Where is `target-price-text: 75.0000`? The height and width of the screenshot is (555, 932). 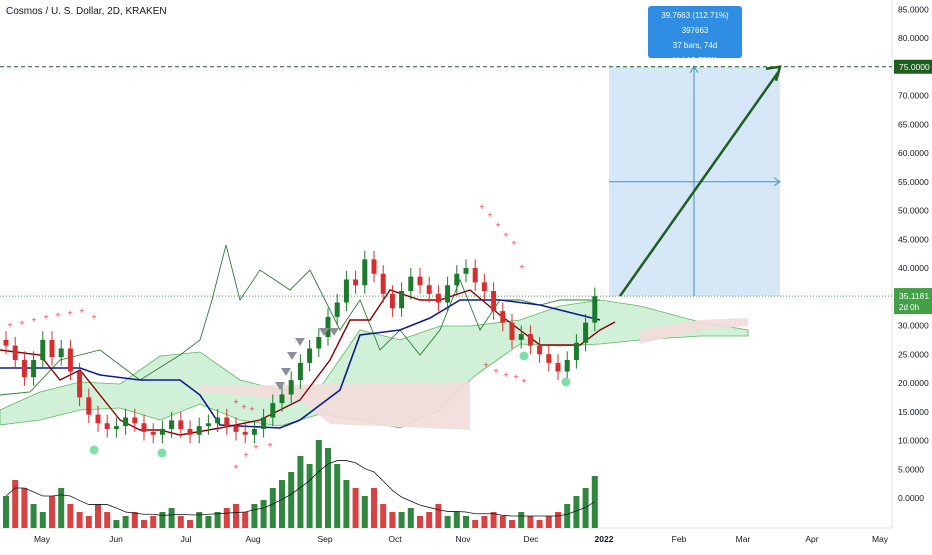
target-price-text: 75.0000 is located at coordinates (914, 67).